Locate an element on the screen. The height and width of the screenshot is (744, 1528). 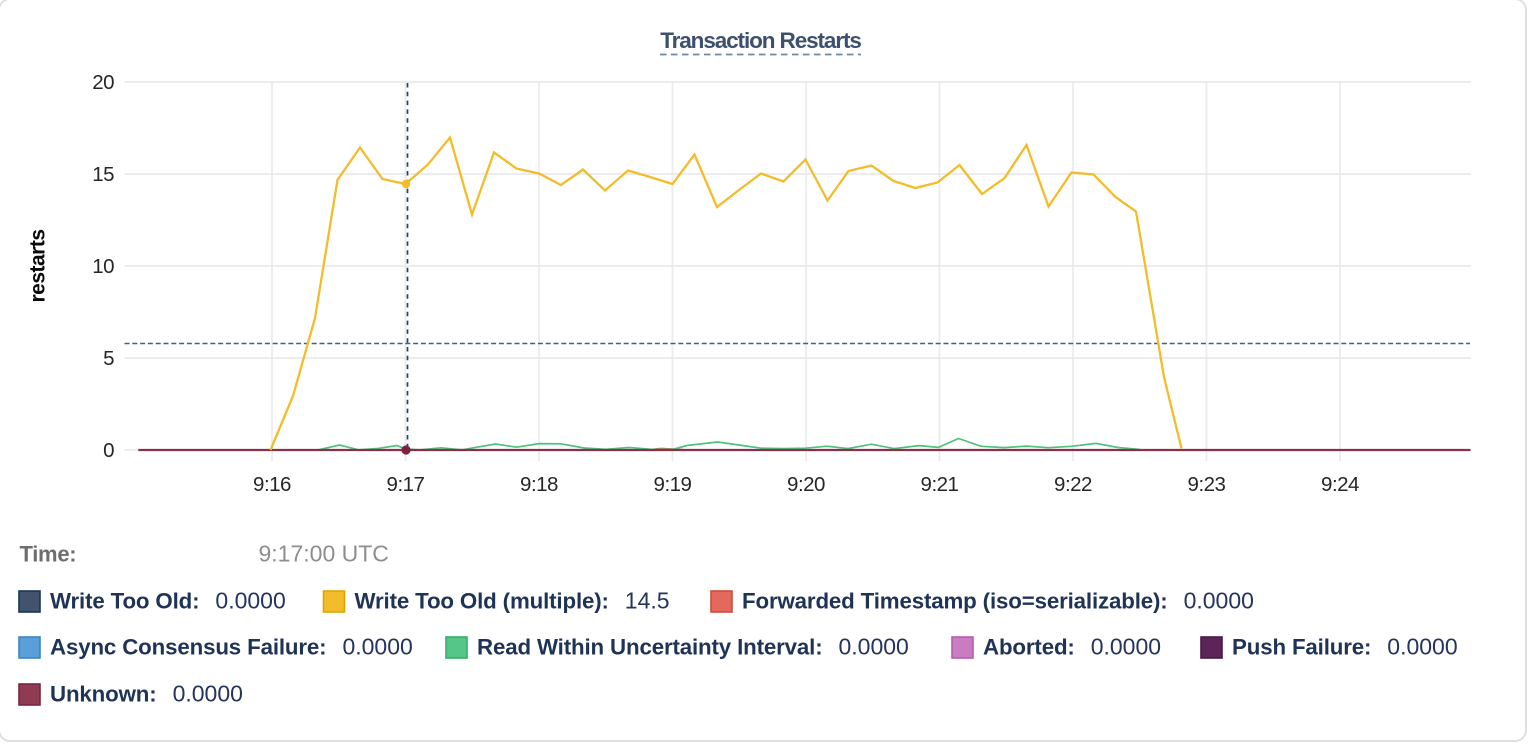
svg-text: 9:19 is located at coordinates (673, 484).